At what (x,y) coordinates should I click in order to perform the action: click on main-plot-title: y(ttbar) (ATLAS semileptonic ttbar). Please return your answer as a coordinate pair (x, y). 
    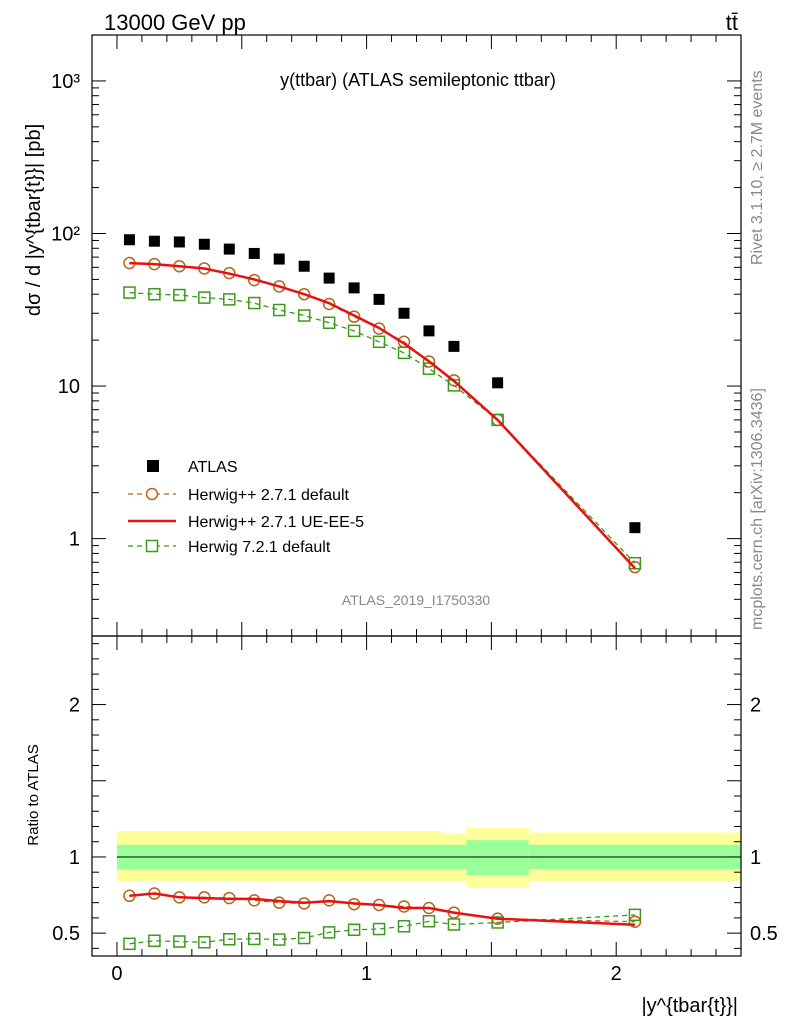
    Looking at the image, I should click on (418, 80).